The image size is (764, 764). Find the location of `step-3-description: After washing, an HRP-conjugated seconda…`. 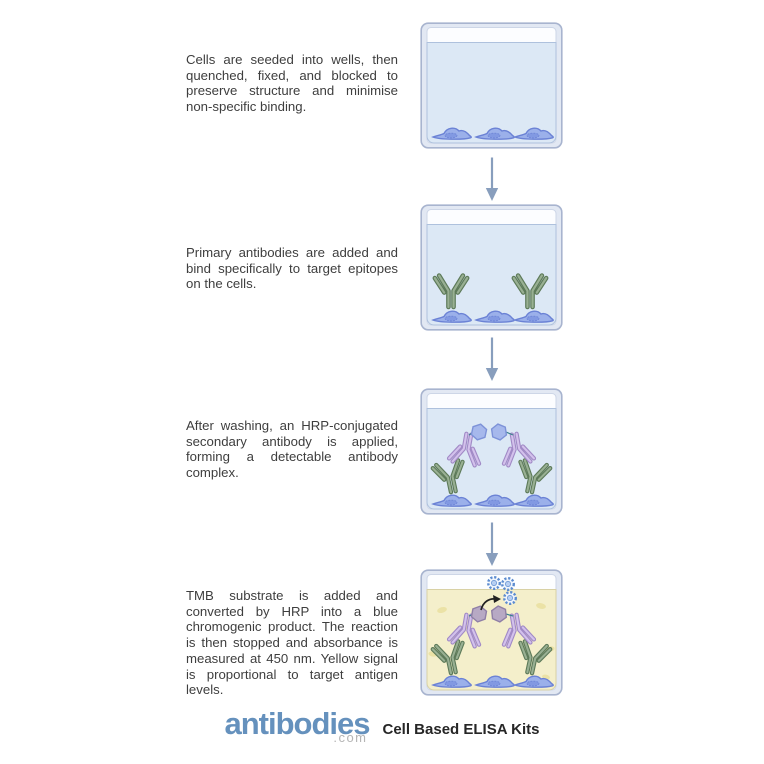

step-3-description: After washing, an HRP-conjugated seconda… is located at coordinates (292, 449).